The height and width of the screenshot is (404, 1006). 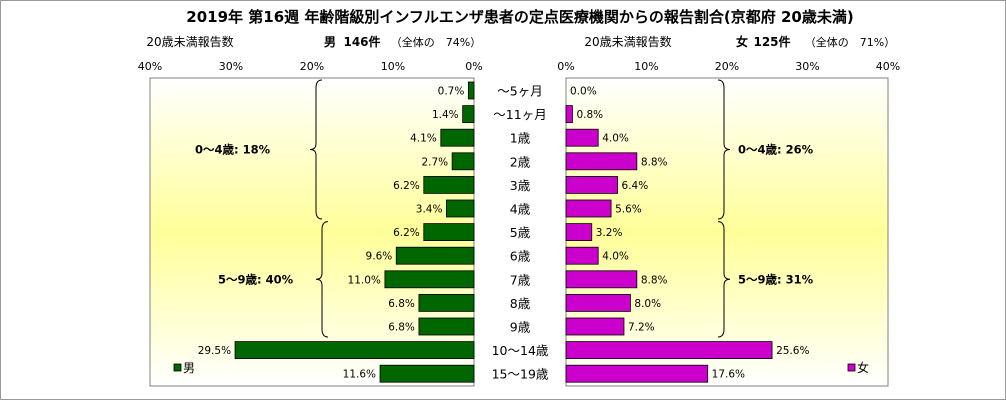 I want to click on left-share-label: （全体の 74%）, so click(x=436, y=42).